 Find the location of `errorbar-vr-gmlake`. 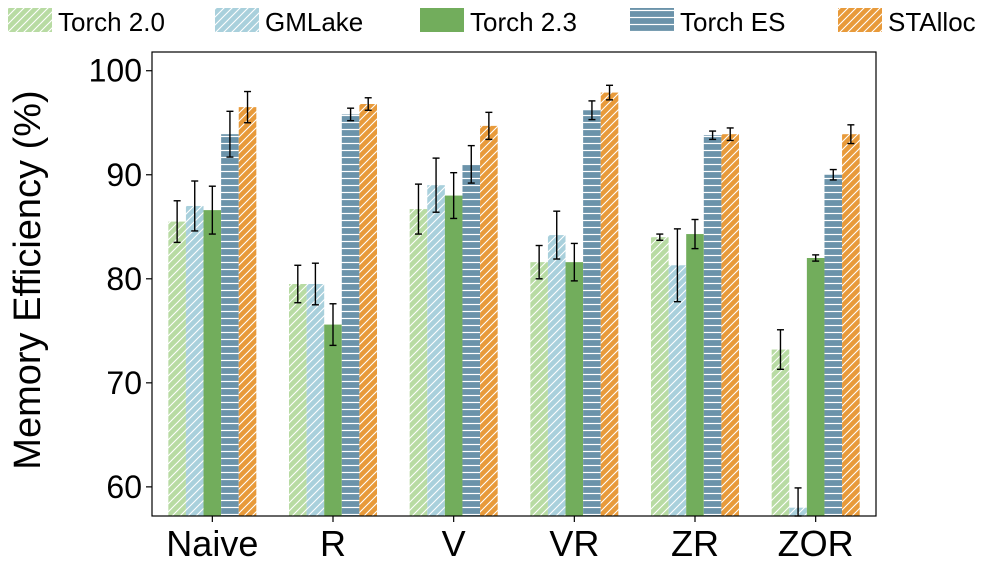

errorbar-vr-gmlake is located at coordinates (557, 235).